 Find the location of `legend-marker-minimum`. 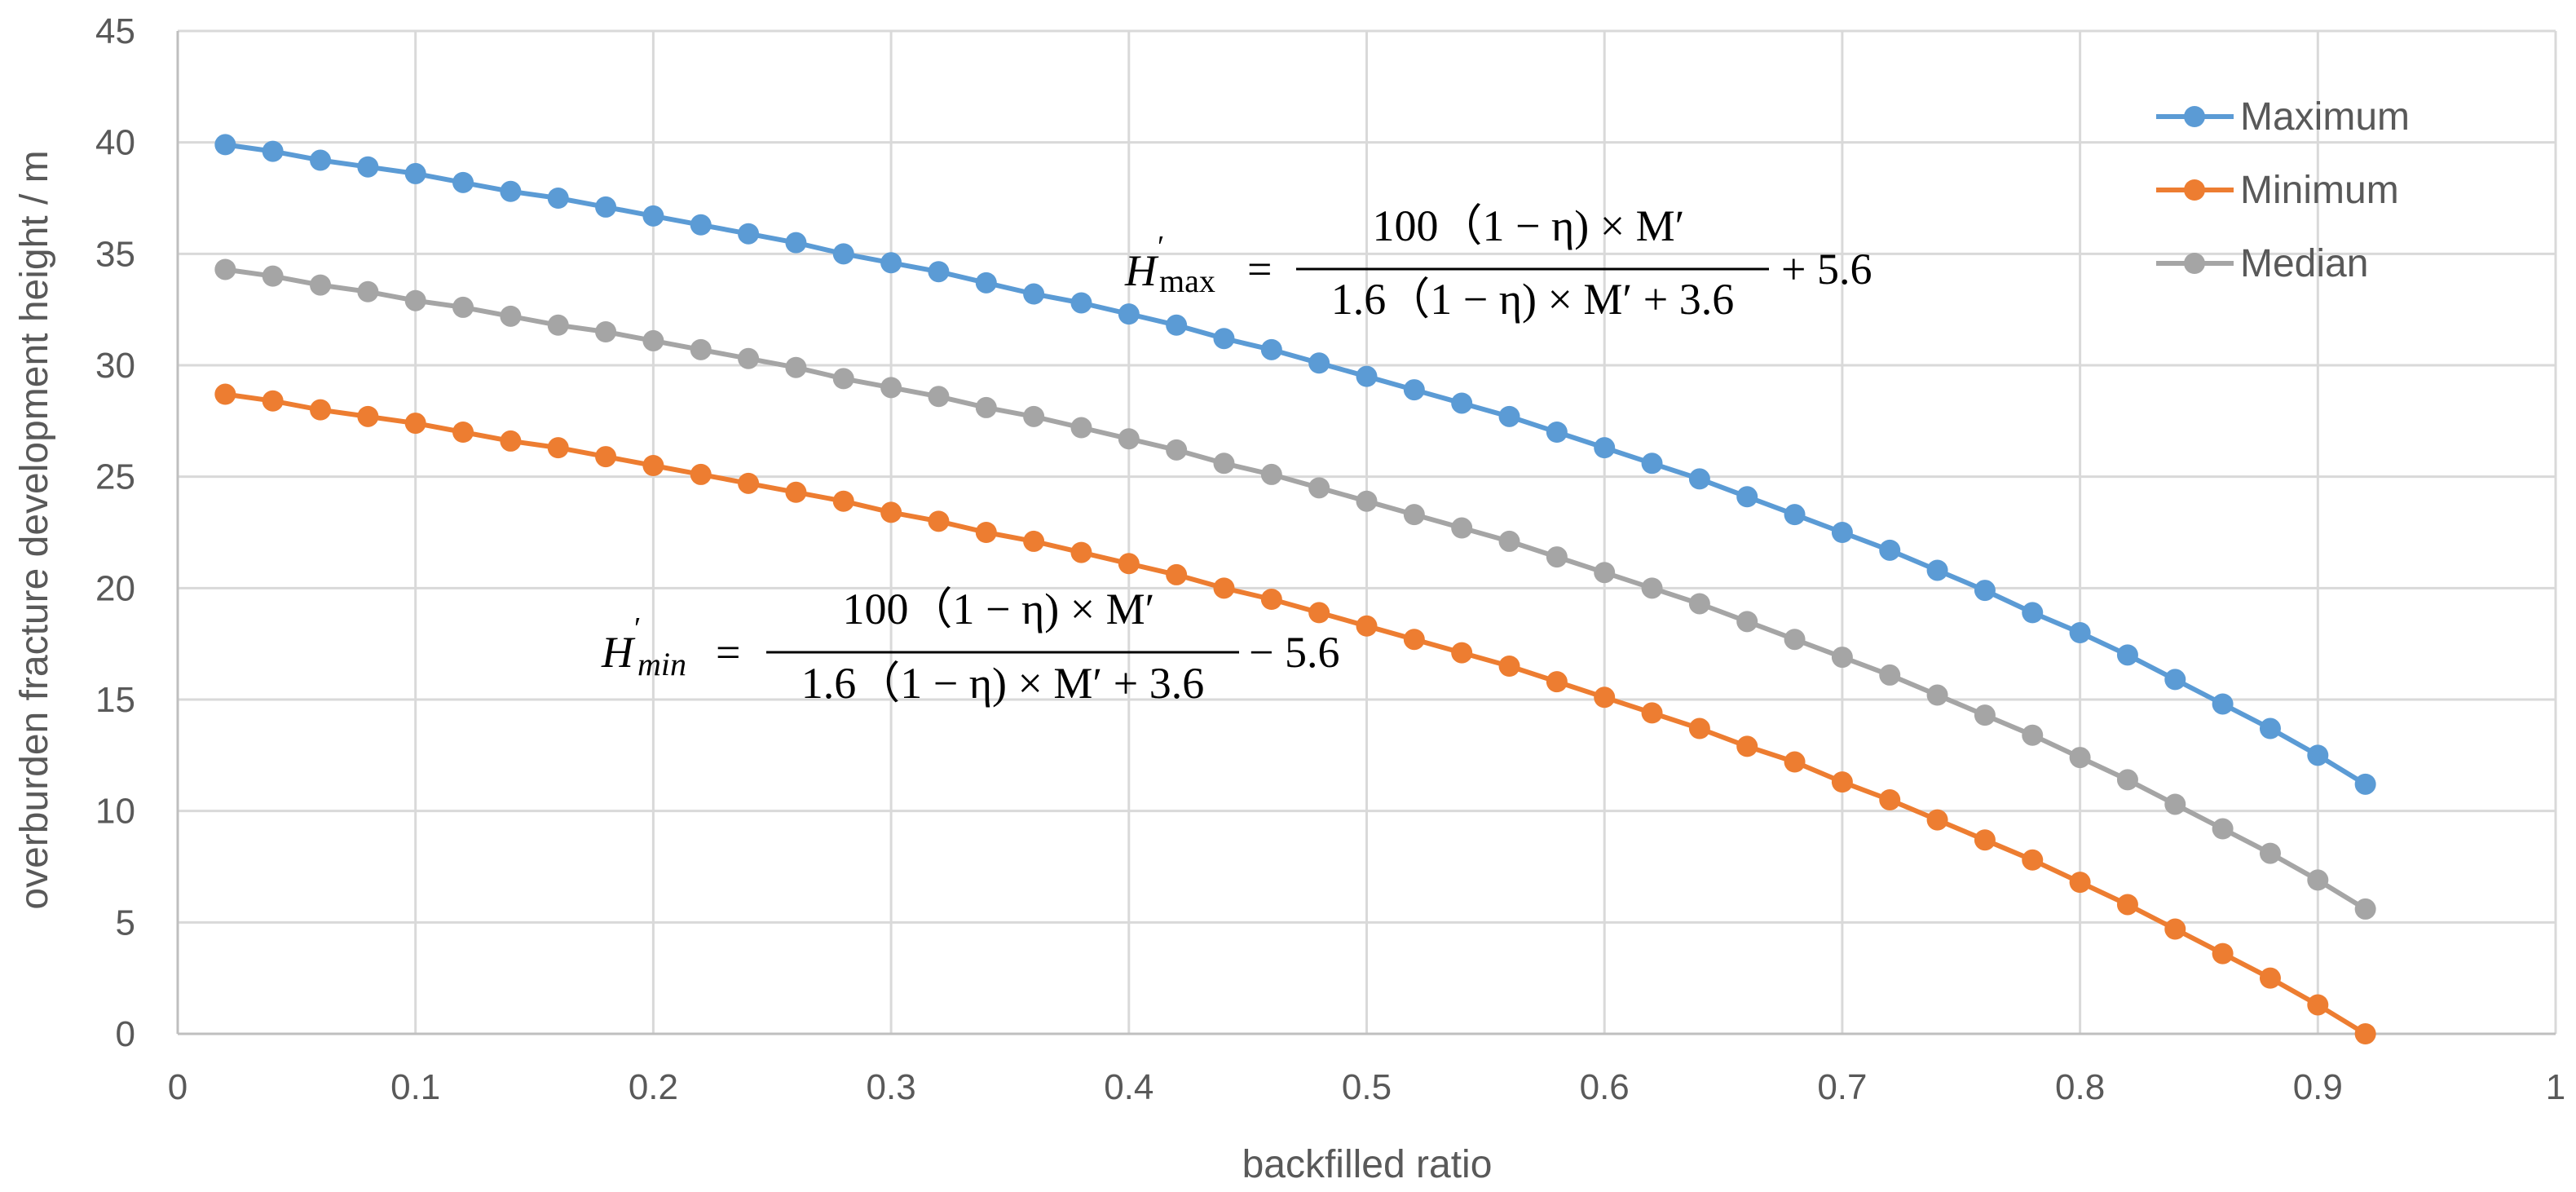

legend-marker-minimum is located at coordinates (2194, 190).